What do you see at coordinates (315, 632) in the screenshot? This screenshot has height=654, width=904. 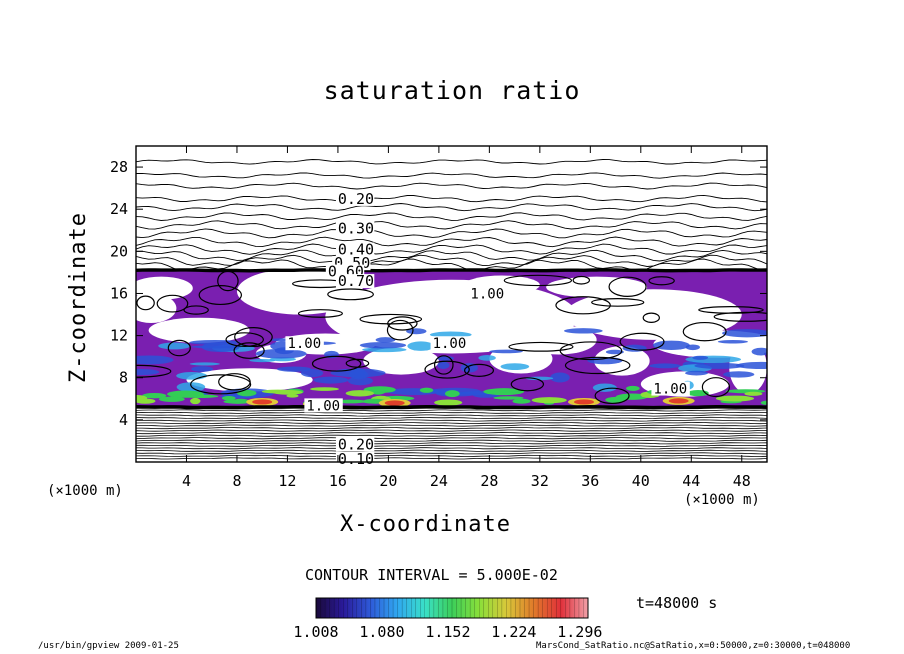 I see `colorbar-tick-label: 1.008` at bounding box center [315, 632].